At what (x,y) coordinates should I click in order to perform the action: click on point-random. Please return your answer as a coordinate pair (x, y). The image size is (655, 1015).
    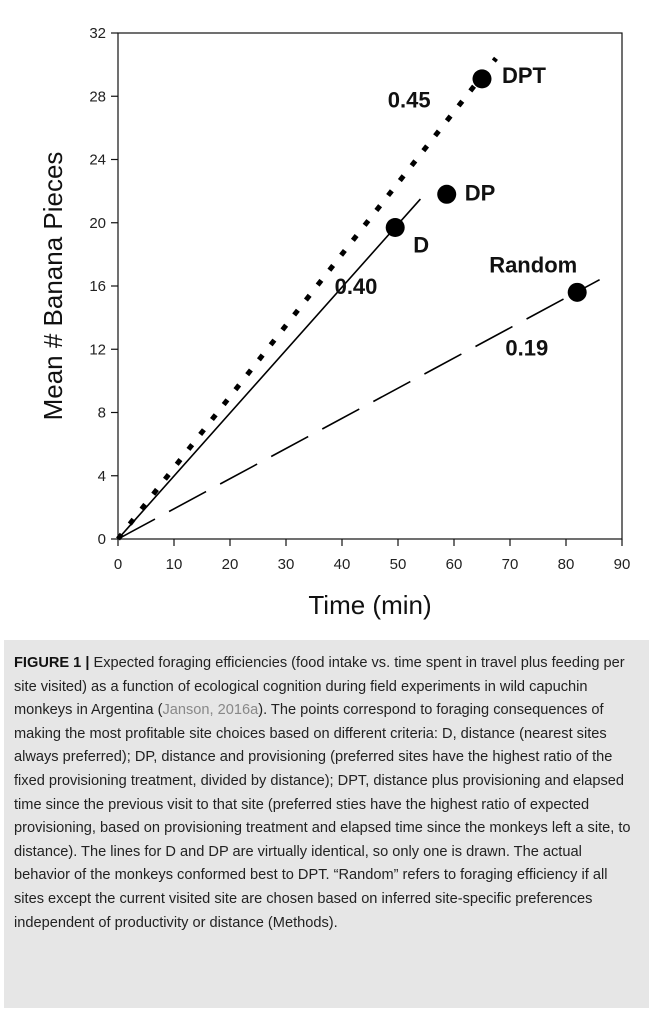
    Looking at the image, I should click on (577, 292).